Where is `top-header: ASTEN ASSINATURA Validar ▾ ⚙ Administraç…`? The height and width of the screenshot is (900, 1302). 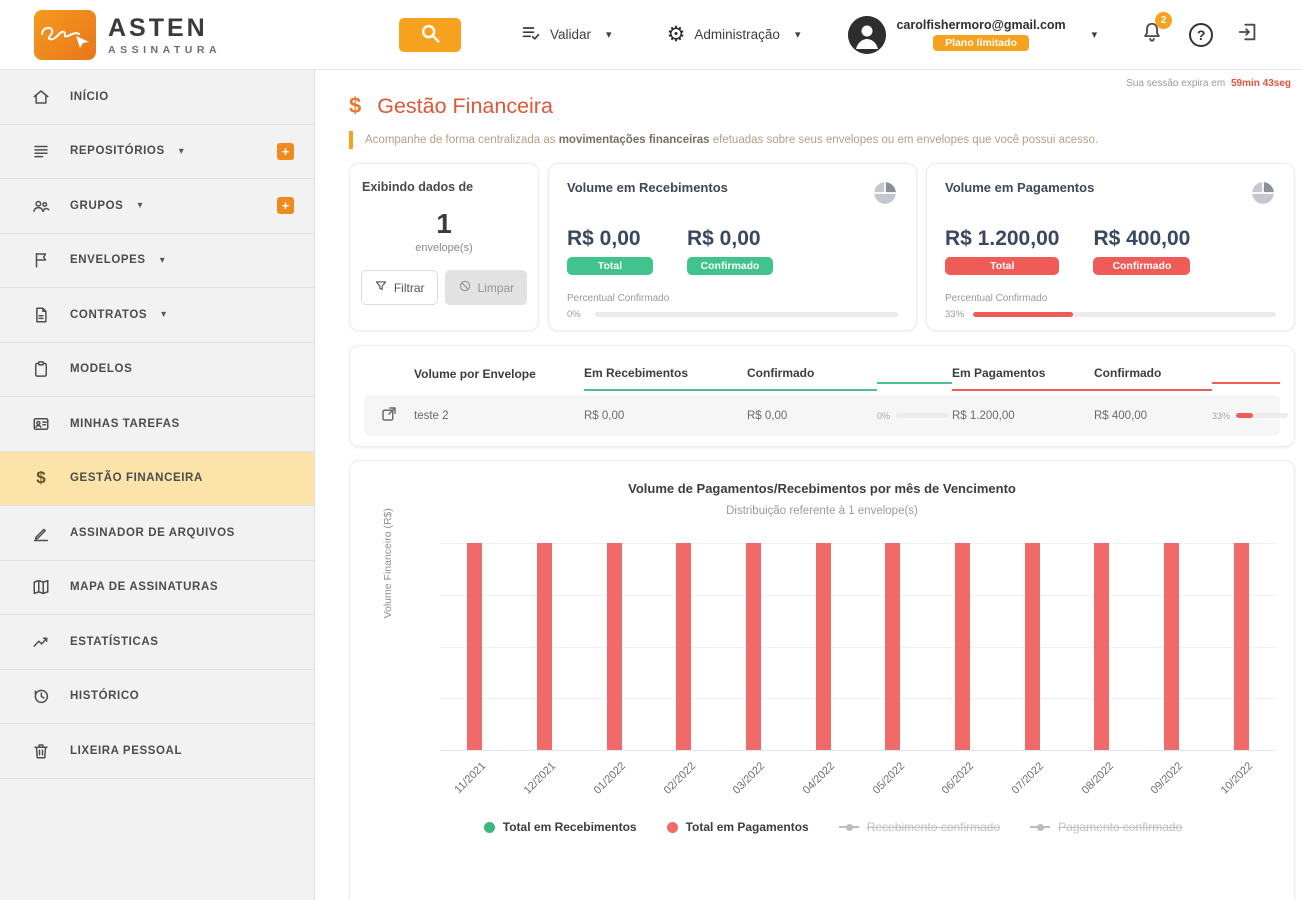
top-header: ASTEN ASSINATURA Validar ▾ ⚙ Administraç… is located at coordinates (651, 35).